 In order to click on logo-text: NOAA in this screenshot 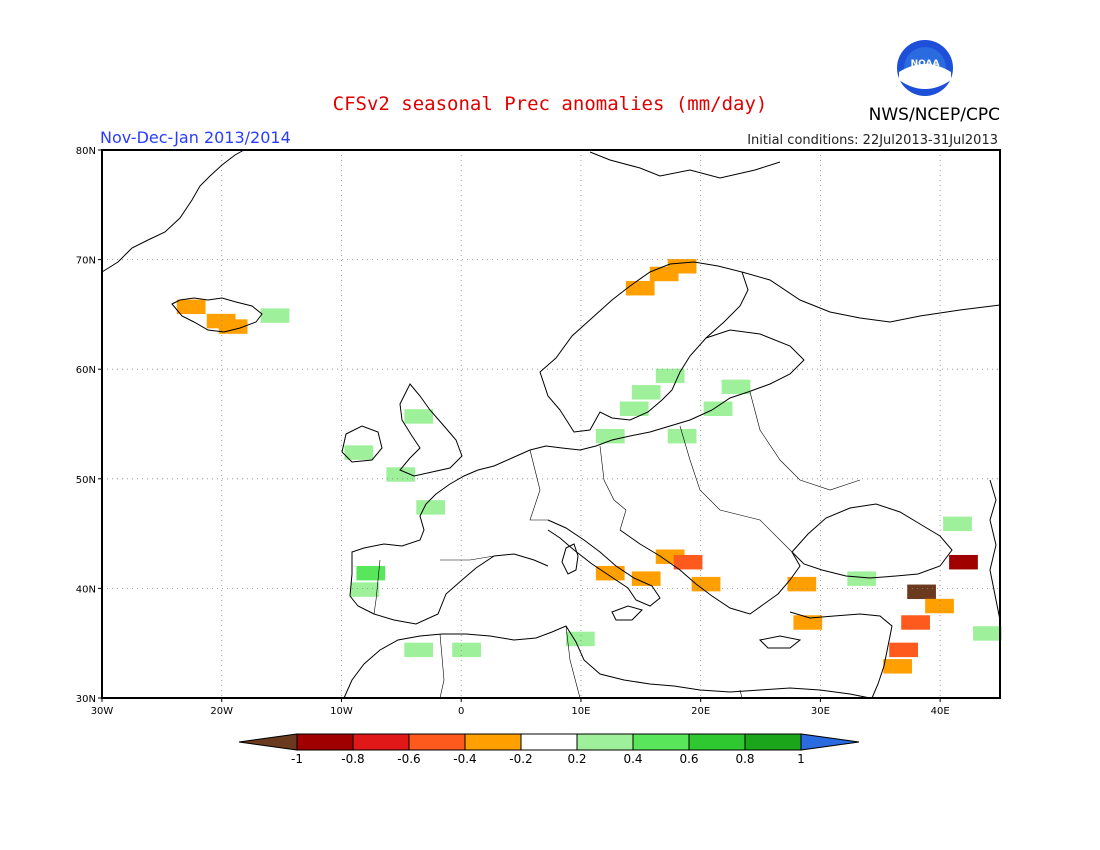, I will do `click(925, 64)`.